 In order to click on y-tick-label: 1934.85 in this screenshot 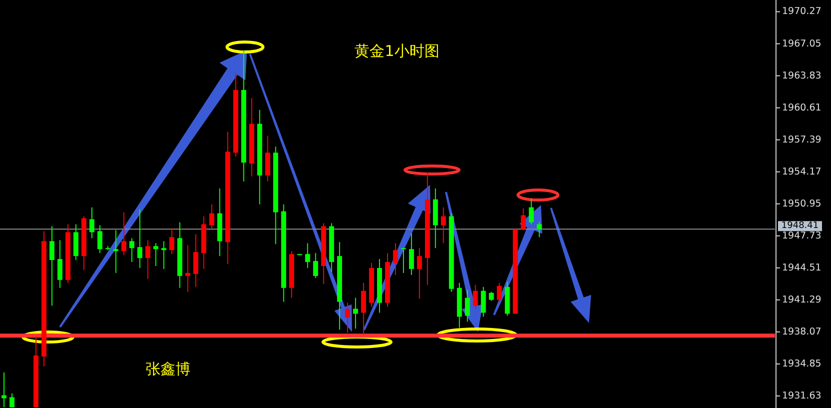, I will do `click(802, 364)`.